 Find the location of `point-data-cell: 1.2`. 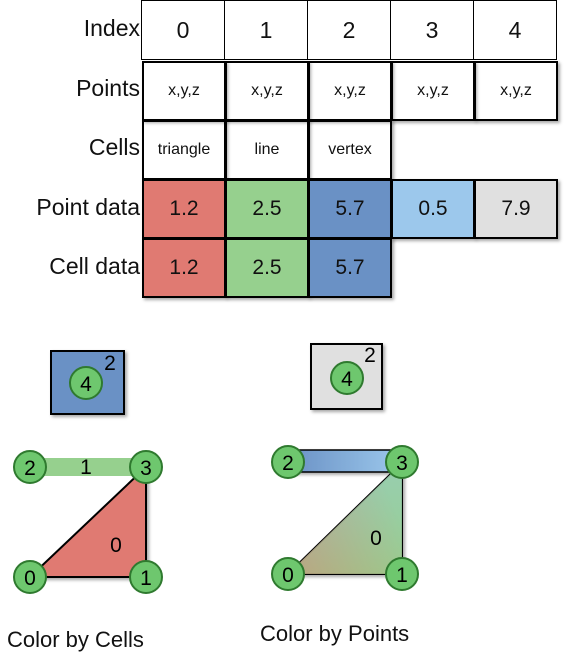

point-data-cell: 1.2 is located at coordinates (184, 209).